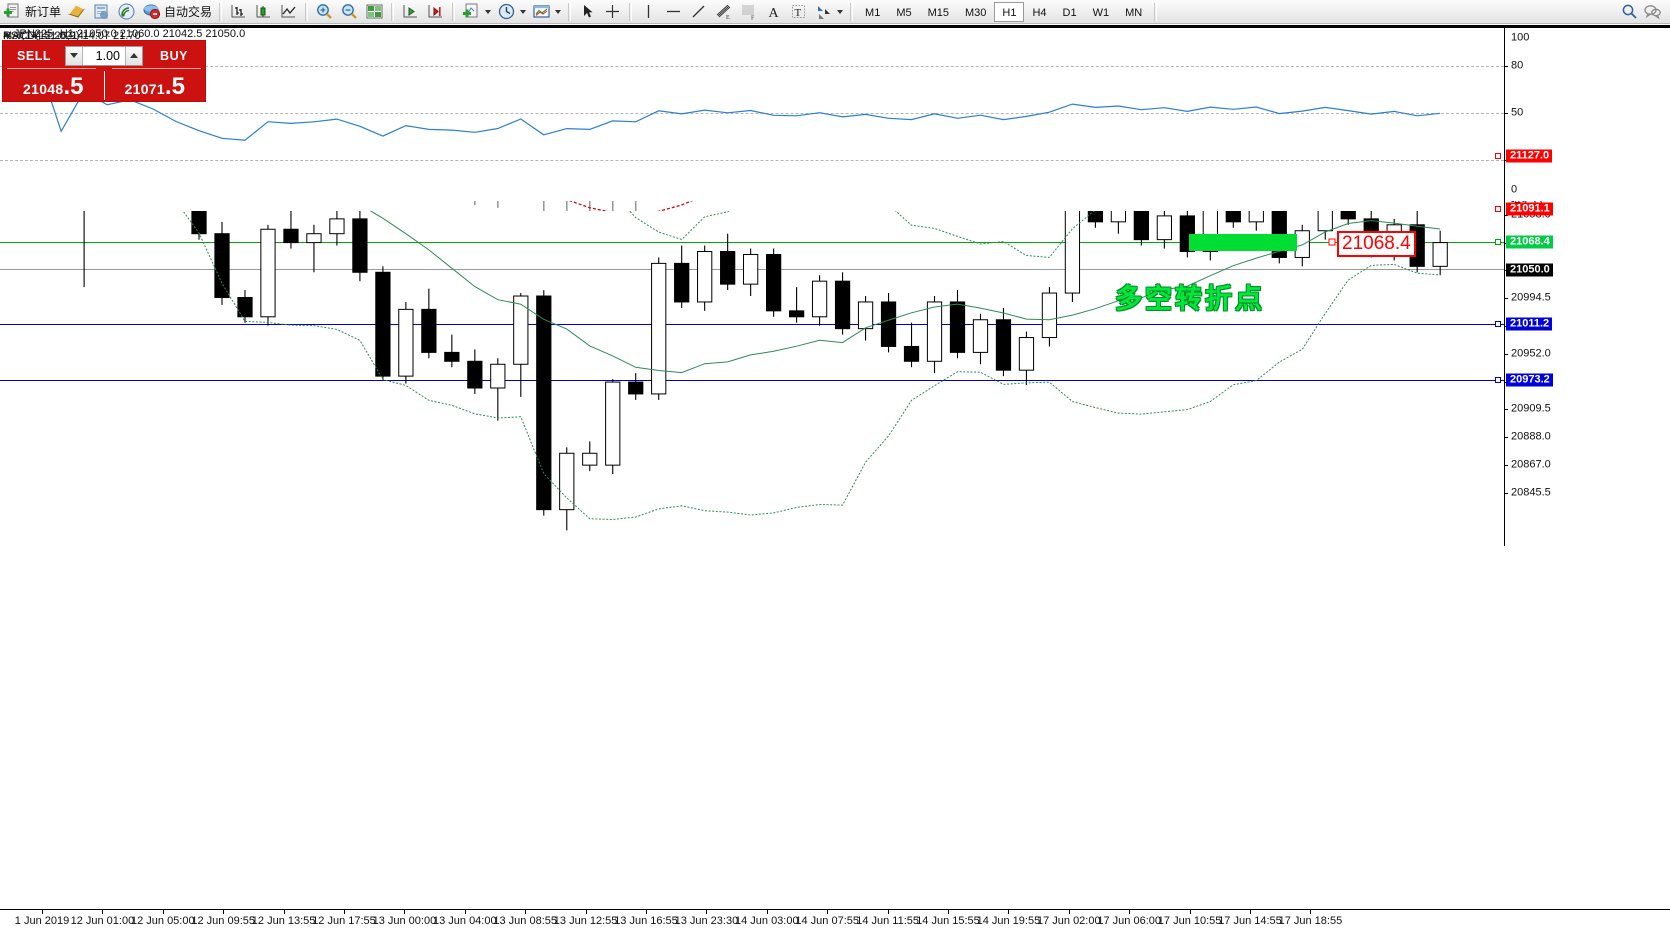 This screenshot has height=946, width=1670. I want to click on templates-button, so click(546, 12).